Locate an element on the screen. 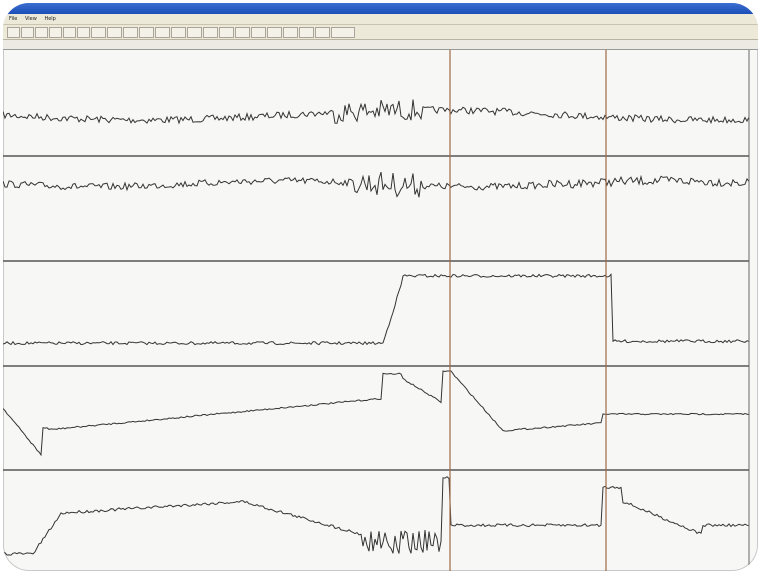 Image resolution: width=763 pixels, height=575 pixels. title-bar is located at coordinates (380, 8).